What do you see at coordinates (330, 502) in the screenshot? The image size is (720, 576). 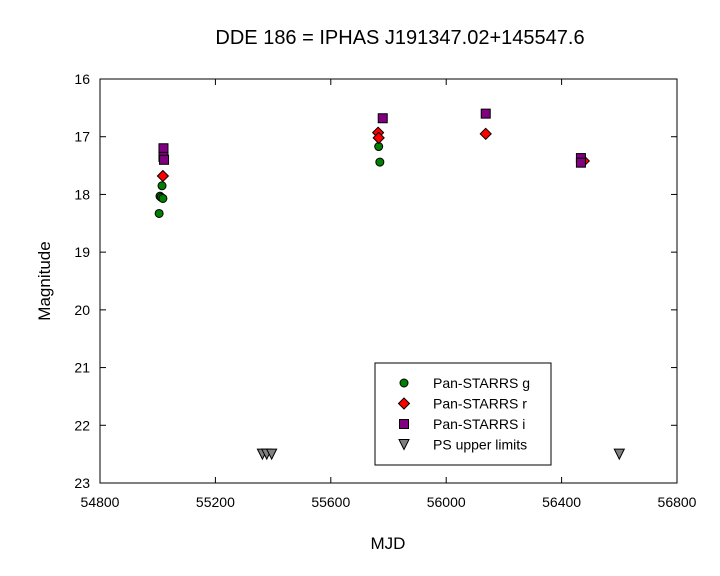 I see `x-tick-label: 55600` at bounding box center [330, 502].